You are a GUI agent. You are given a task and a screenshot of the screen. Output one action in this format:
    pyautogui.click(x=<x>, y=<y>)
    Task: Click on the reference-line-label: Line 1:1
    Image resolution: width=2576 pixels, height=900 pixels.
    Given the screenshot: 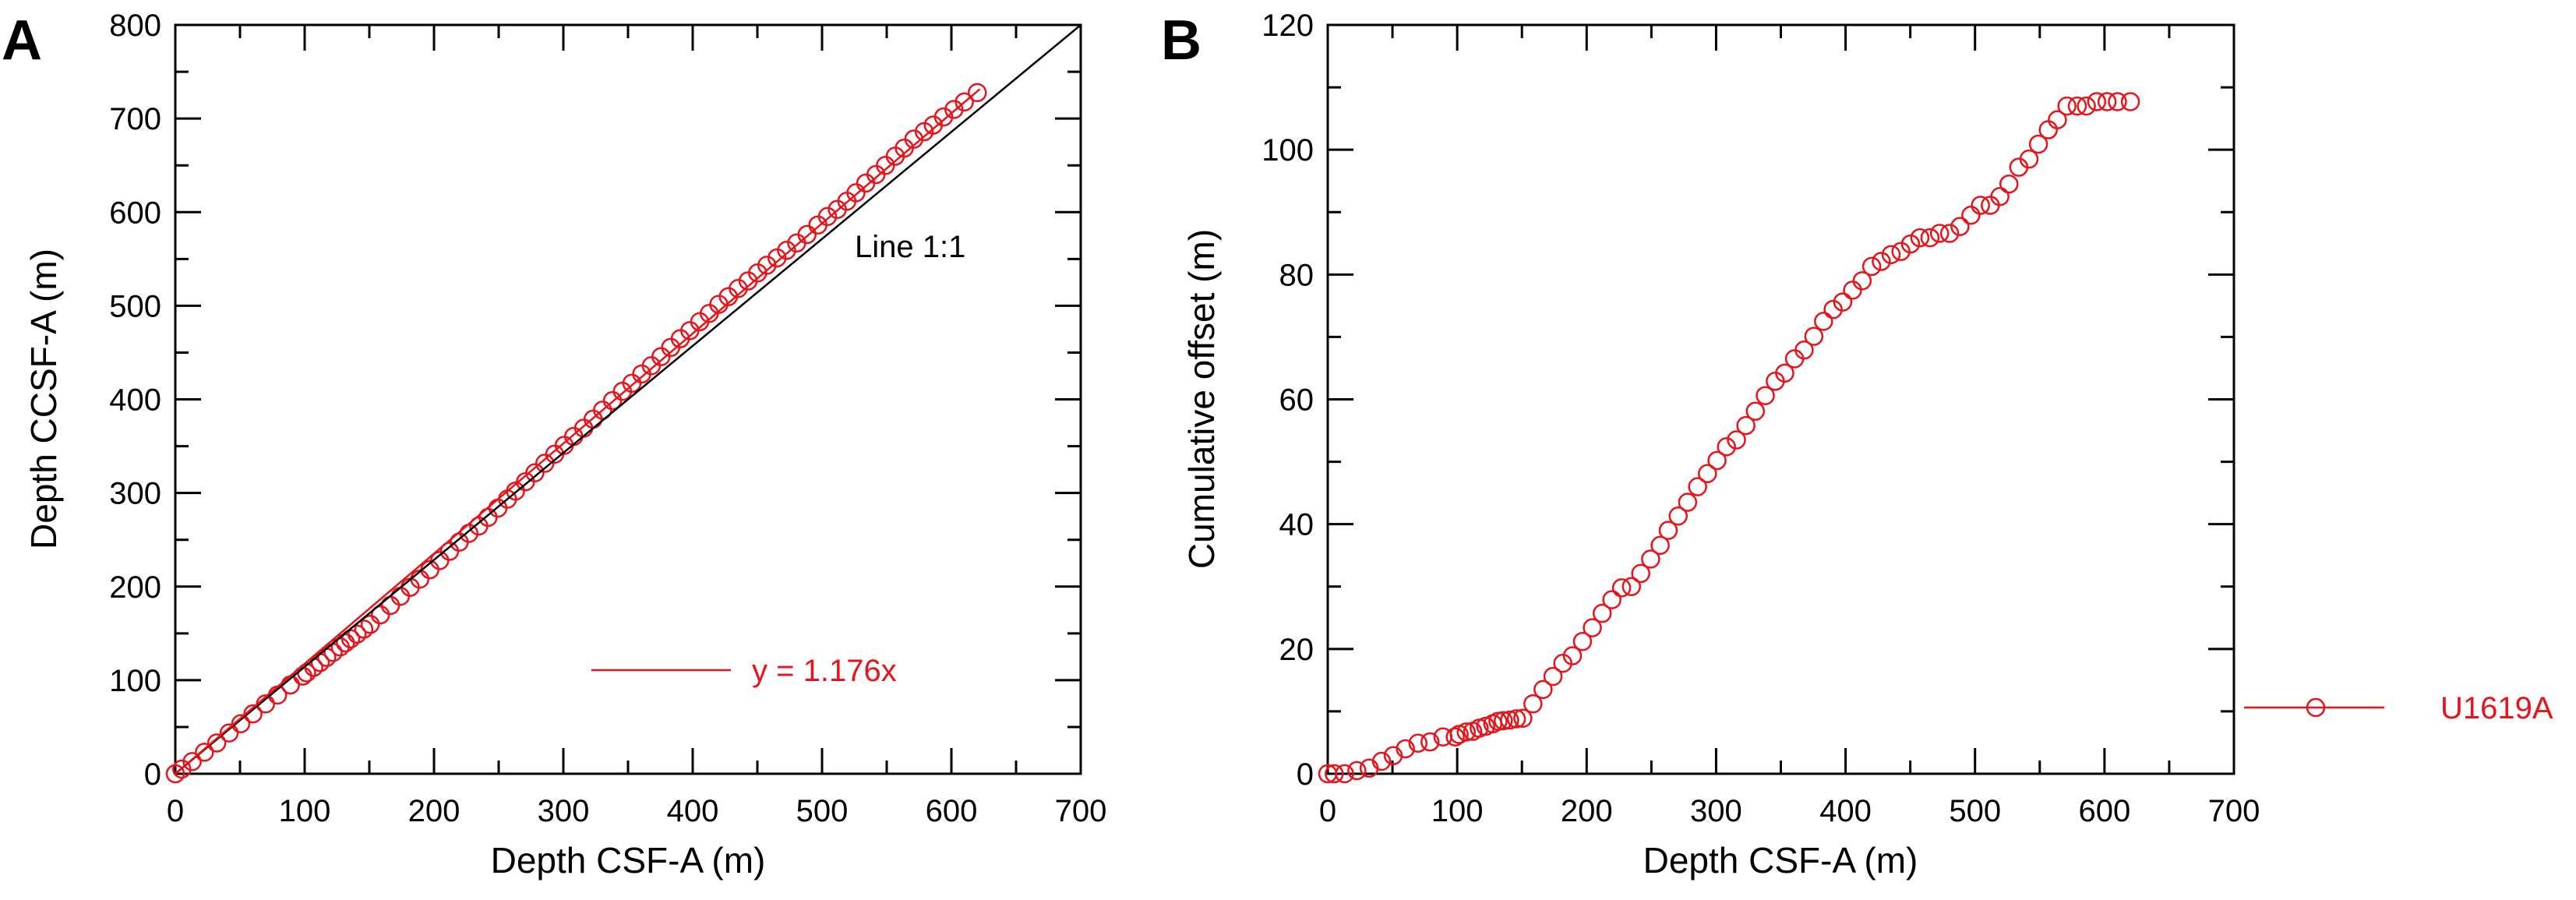 What is the action you would take?
    pyautogui.click(x=910, y=247)
    